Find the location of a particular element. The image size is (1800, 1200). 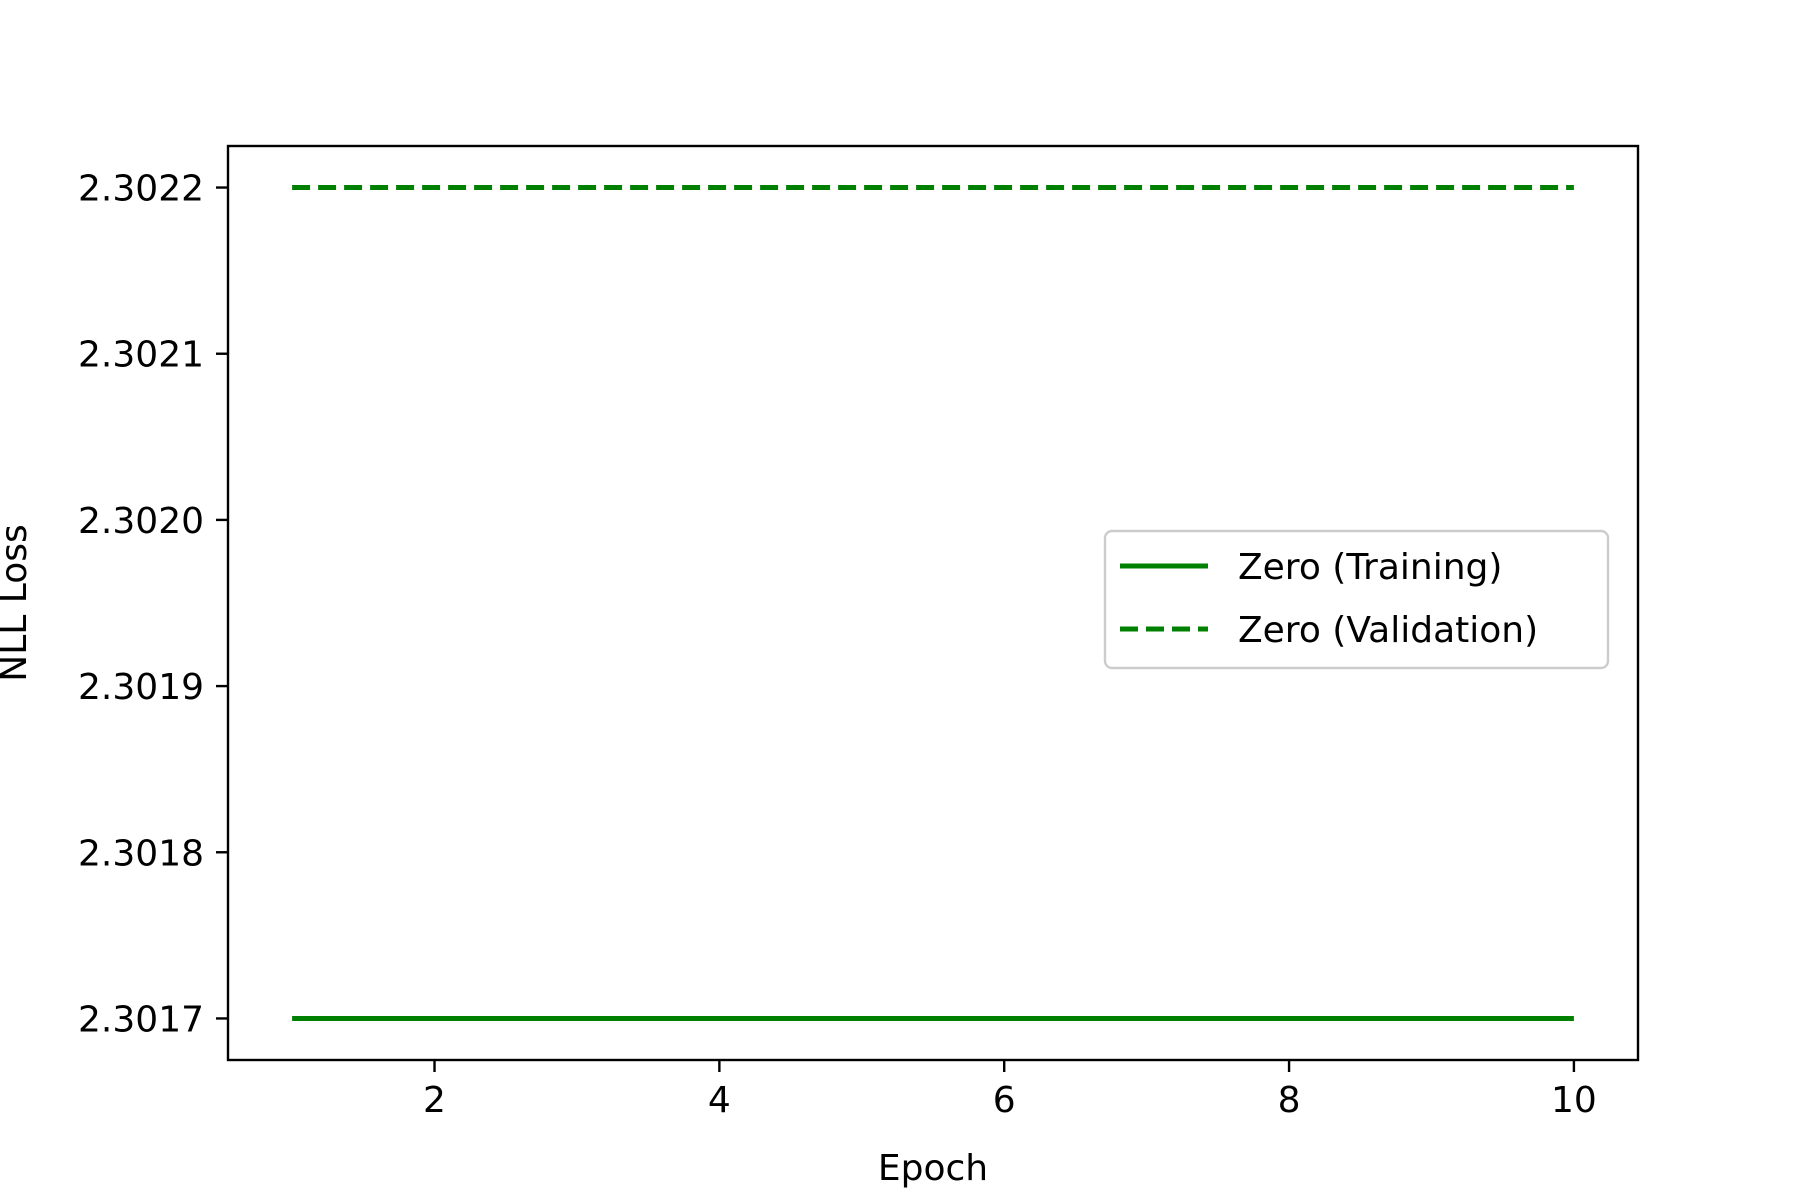

y-tick-label: 2.3018 is located at coordinates (141, 853).